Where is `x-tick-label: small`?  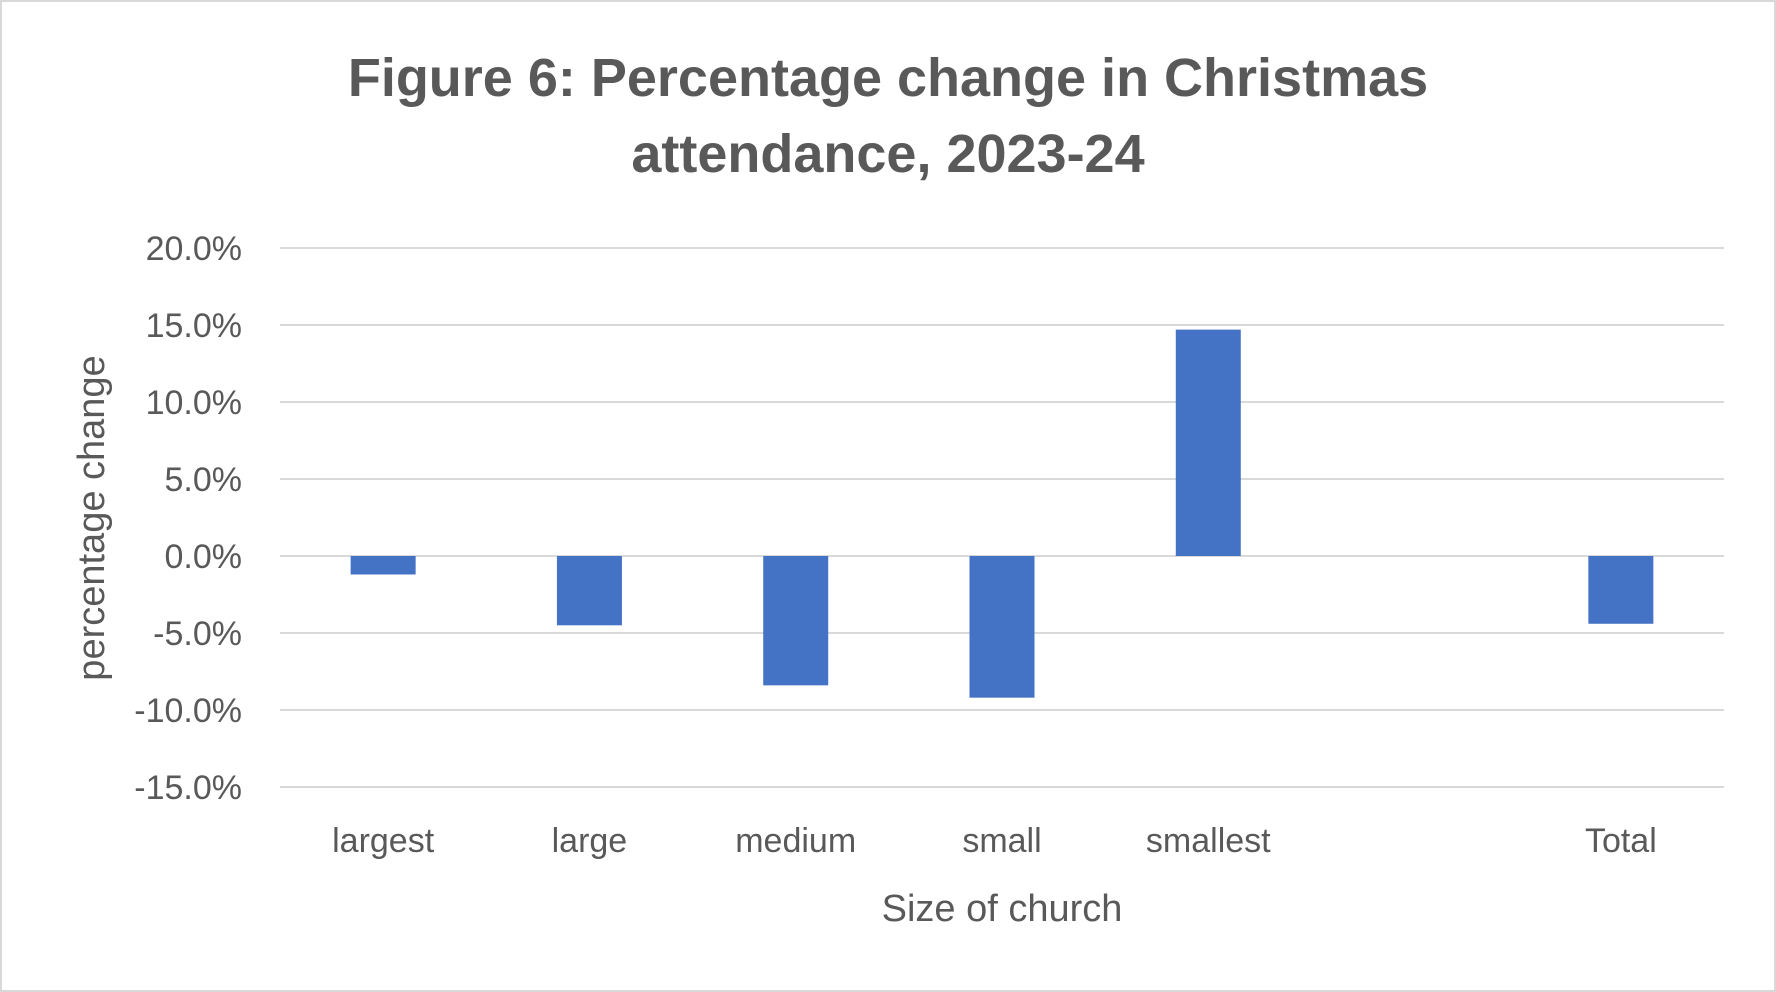 x-tick-label: small is located at coordinates (1001, 841).